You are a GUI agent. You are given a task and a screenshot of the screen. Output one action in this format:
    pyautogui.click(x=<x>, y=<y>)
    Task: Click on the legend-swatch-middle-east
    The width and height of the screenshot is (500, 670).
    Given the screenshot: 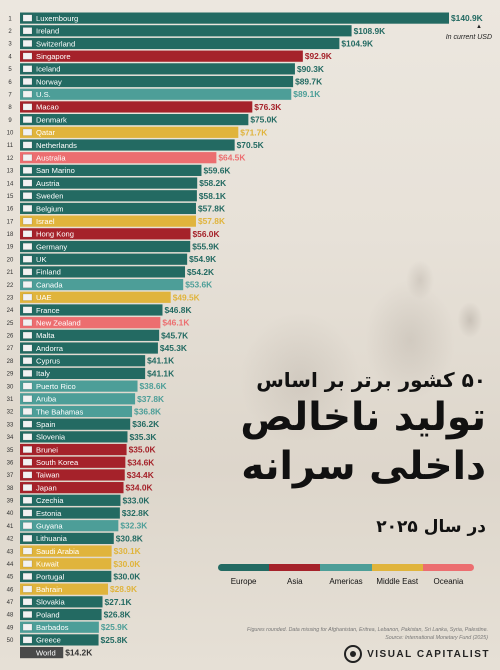 What is the action you would take?
    pyautogui.click(x=397, y=567)
    